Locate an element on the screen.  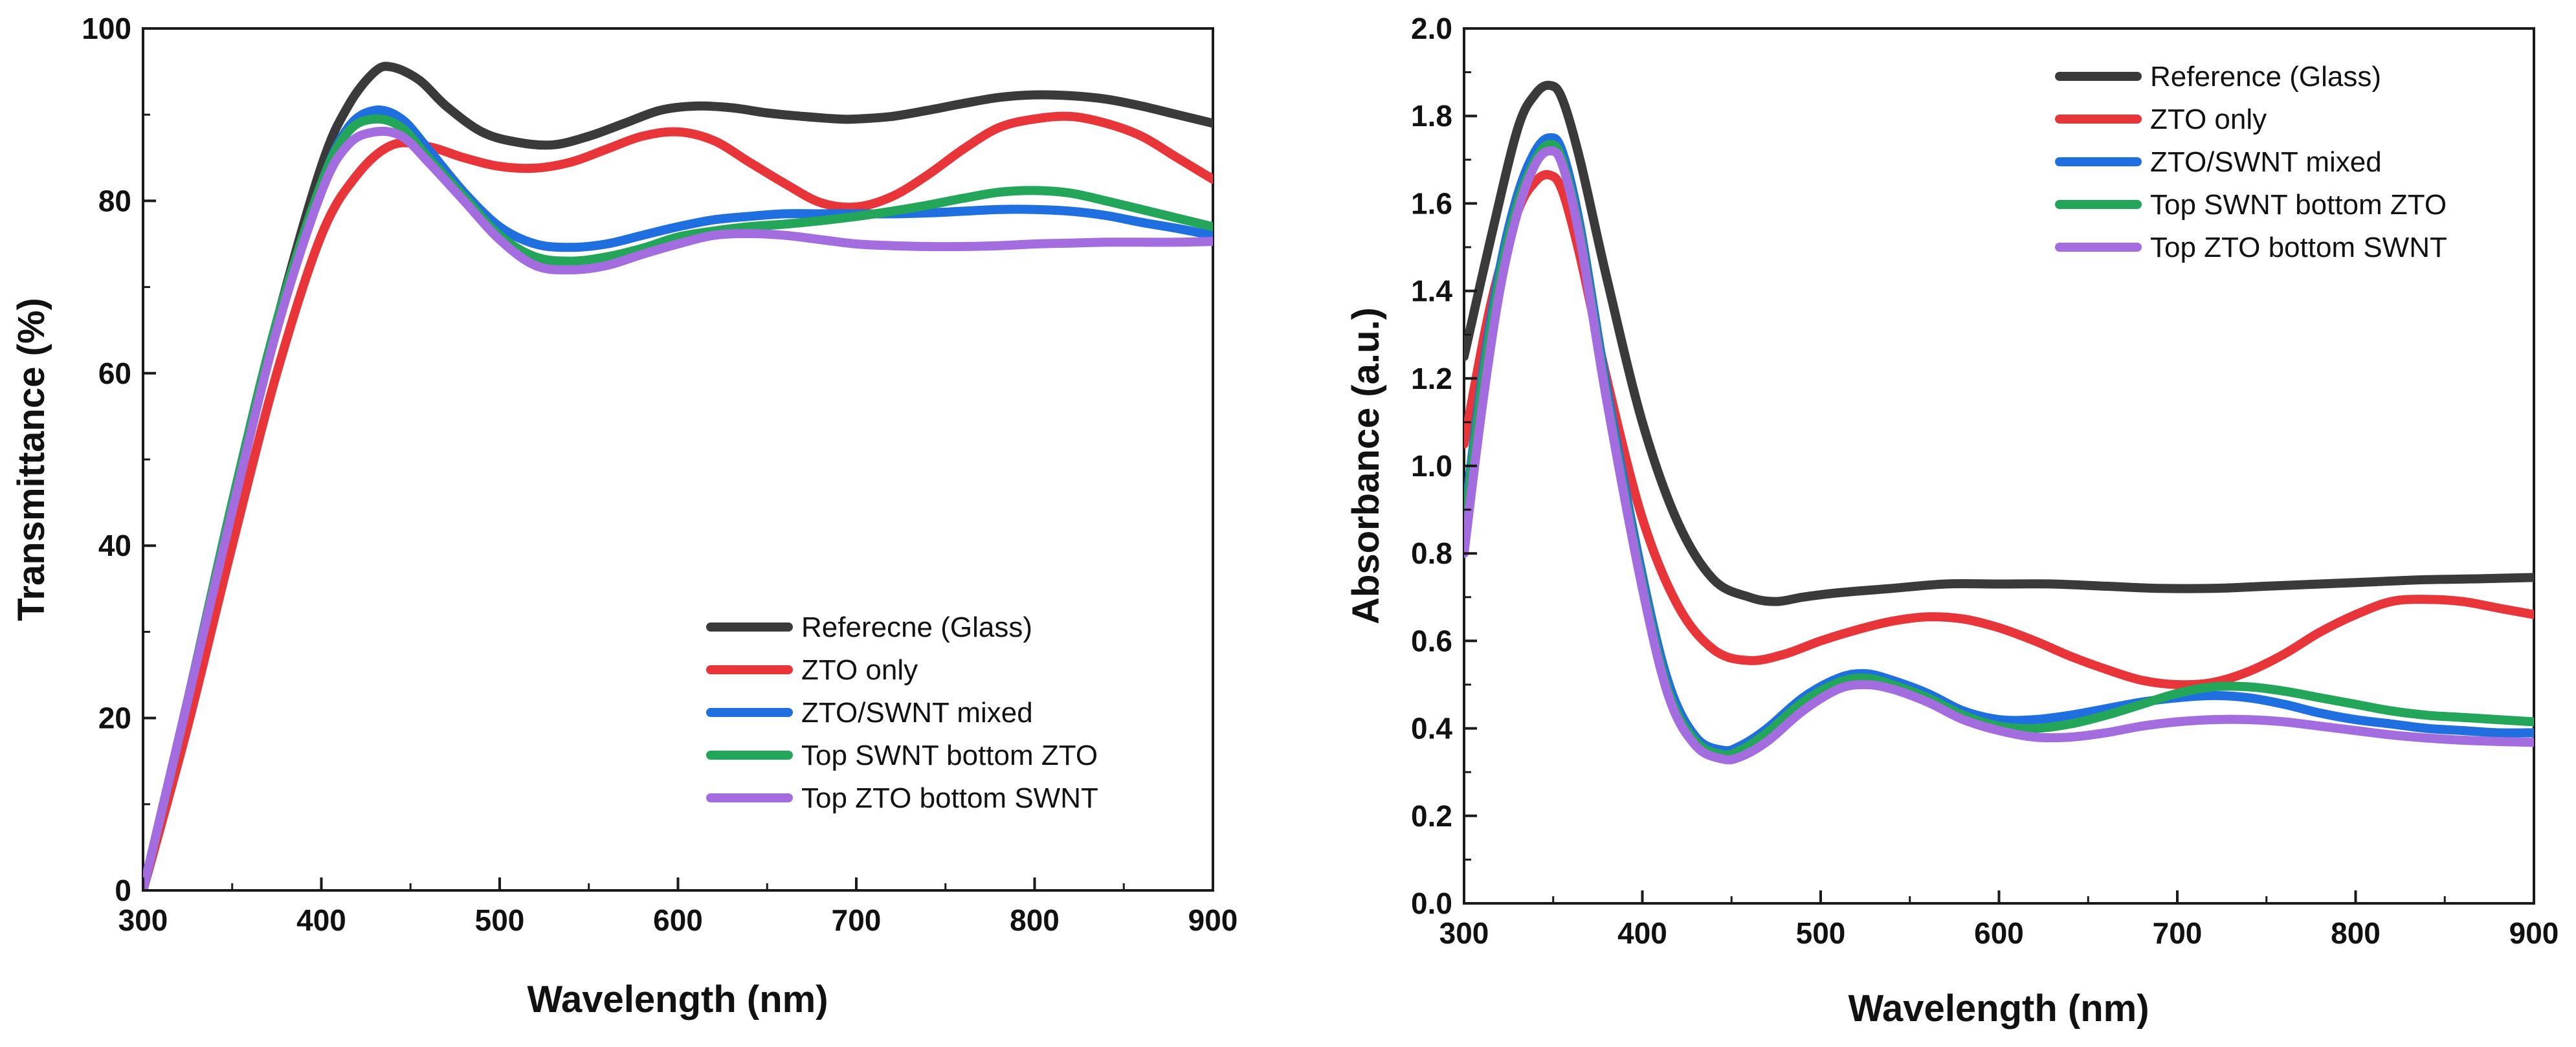
transmittance-y-tick-label-0: 0 is located at coordinates (123, 890).